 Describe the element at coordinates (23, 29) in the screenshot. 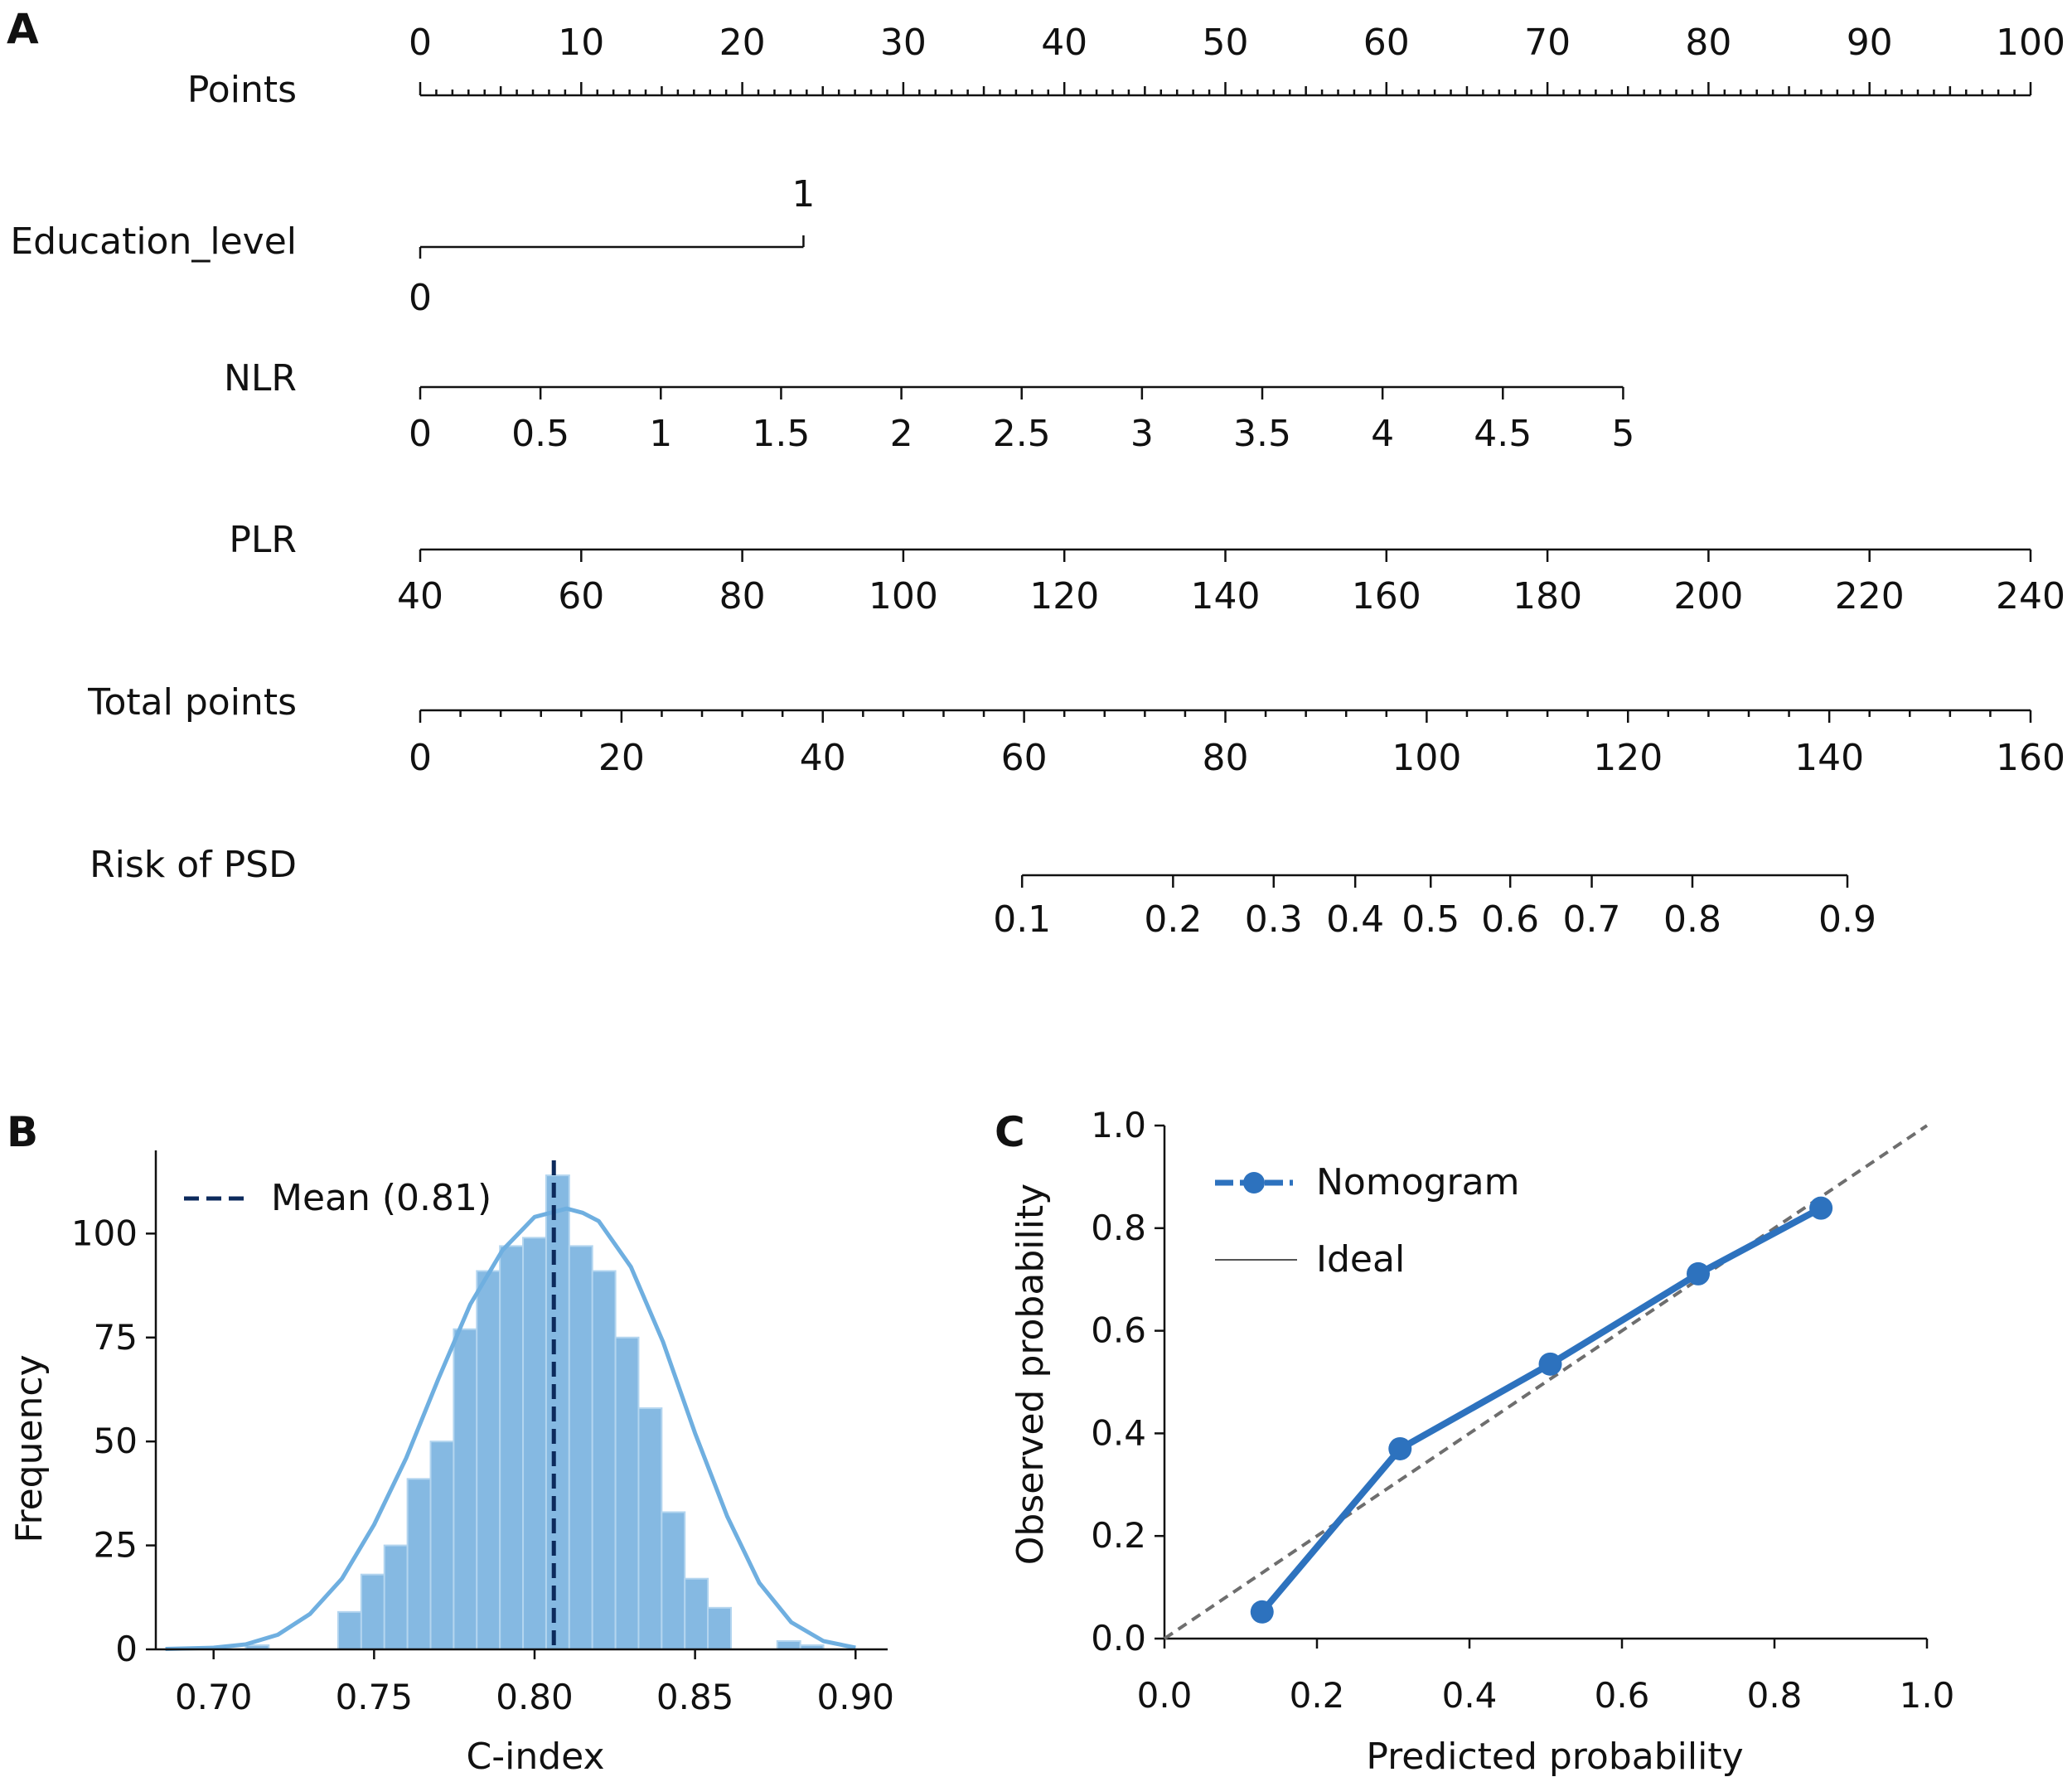

I see `panel-a-letter: A` at that location.